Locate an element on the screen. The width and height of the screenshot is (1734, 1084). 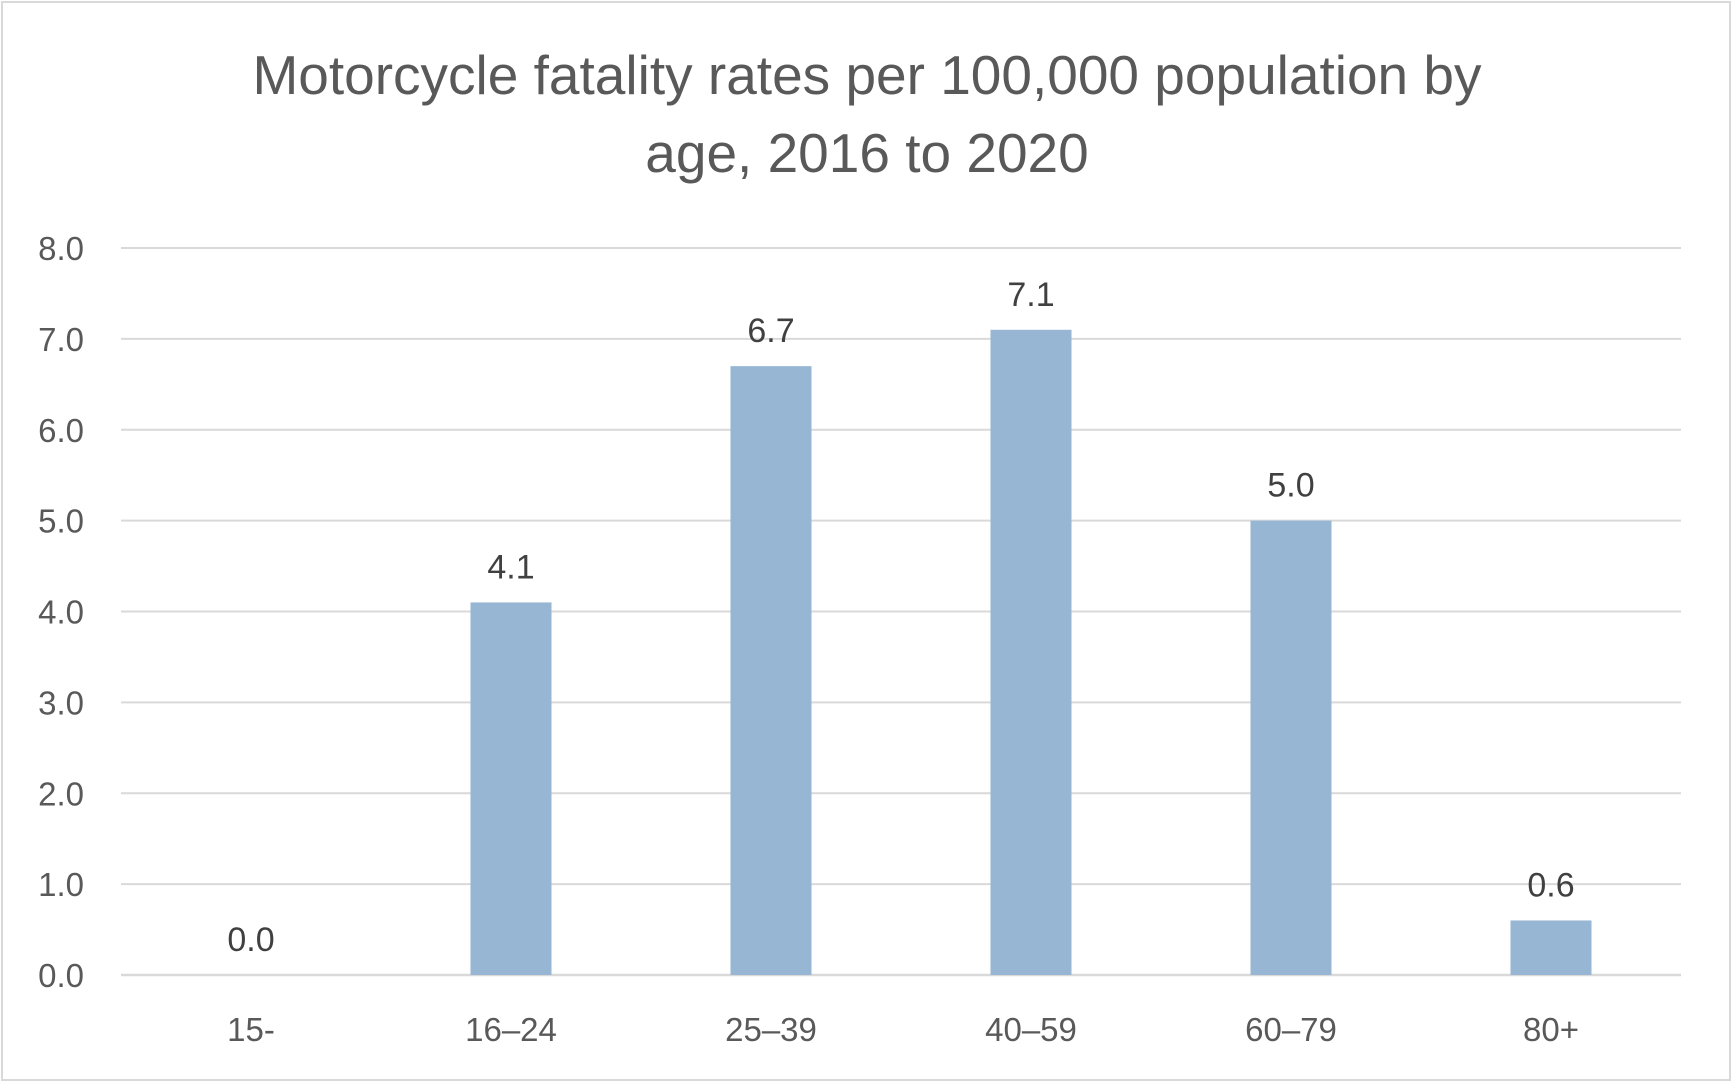
y-tick-label: 7.0 is located at coordinates (61, 339).